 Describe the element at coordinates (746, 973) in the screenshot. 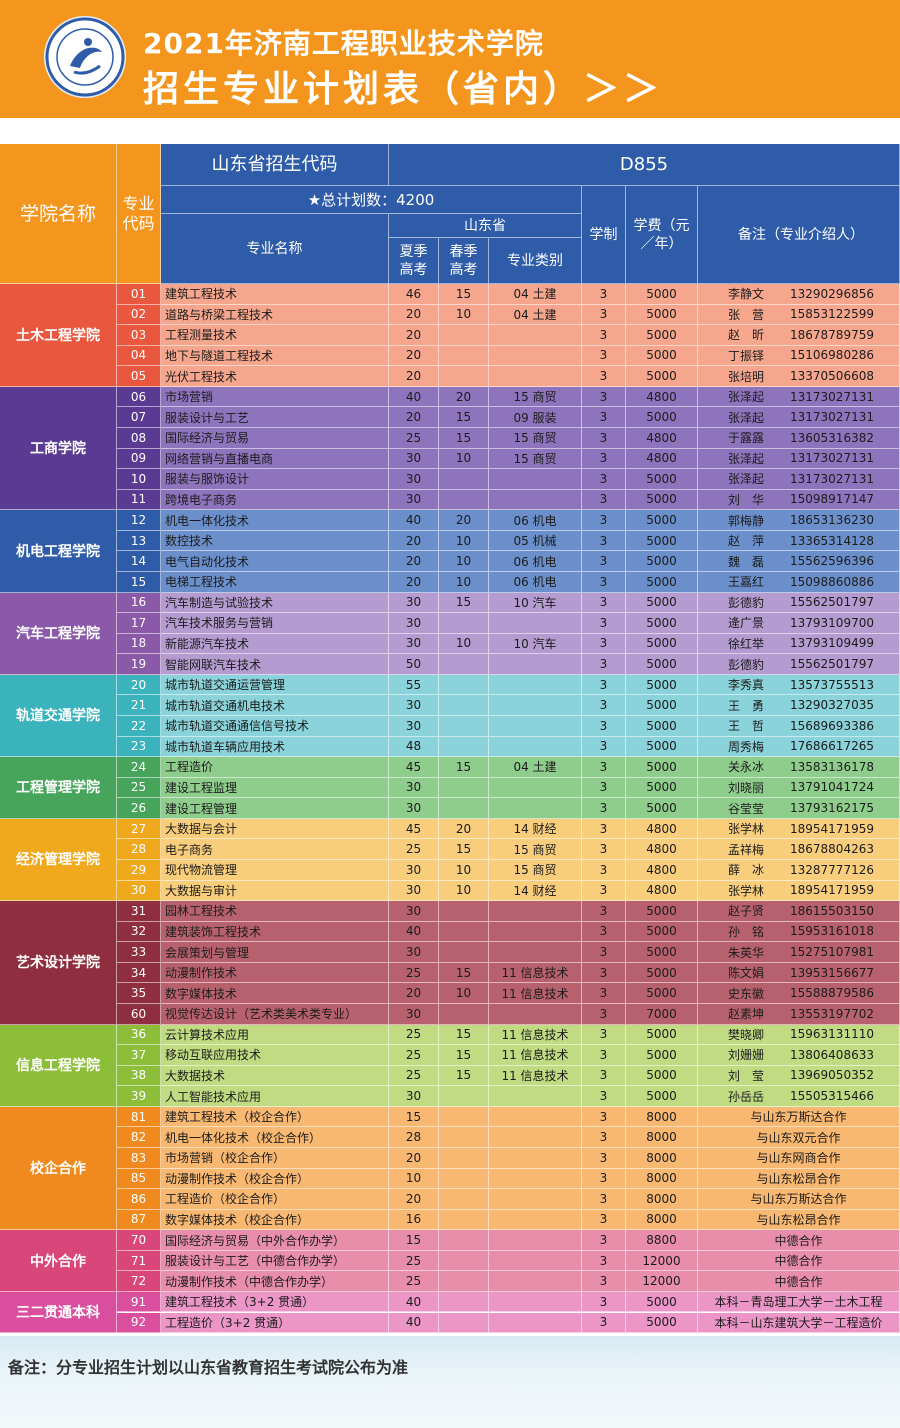

I see `contact-name: 陈文娟` at that location.